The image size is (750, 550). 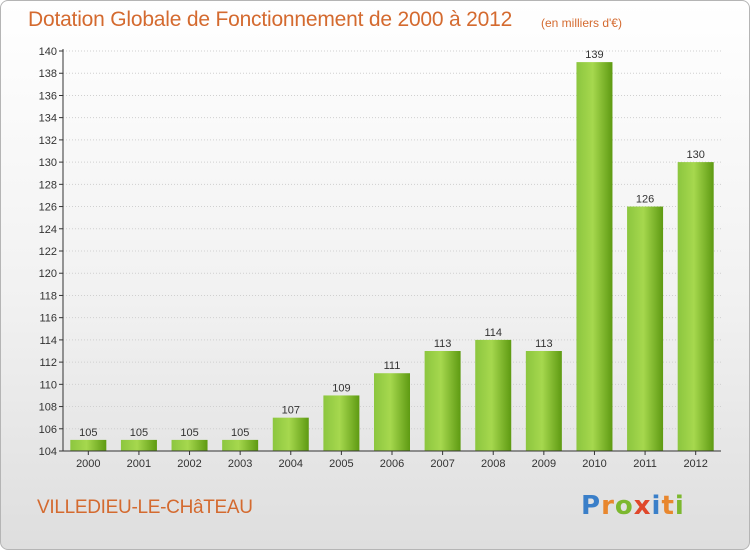 I want to click on logo-letter: o, so click(x=624, y=506).